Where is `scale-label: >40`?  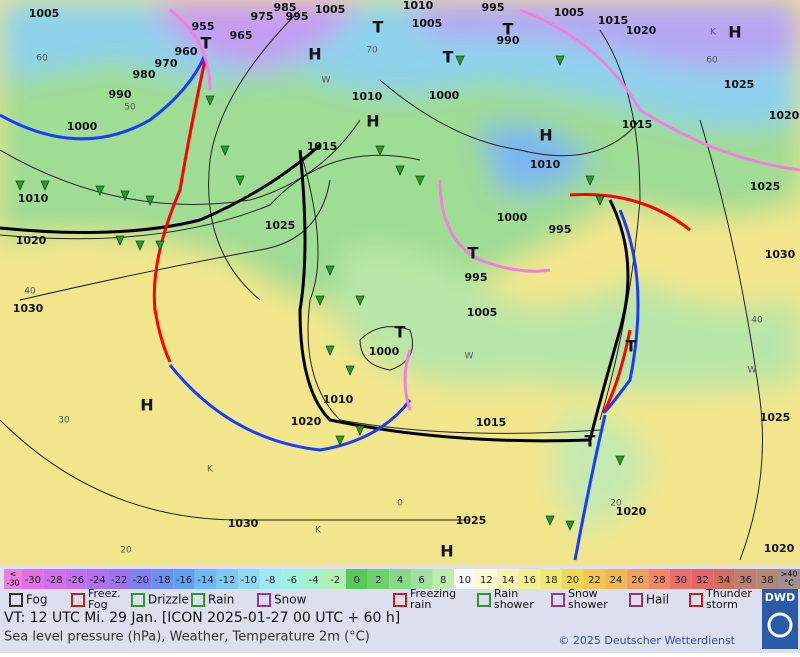 scale-label: >40 is located at coordinates (789, 574).